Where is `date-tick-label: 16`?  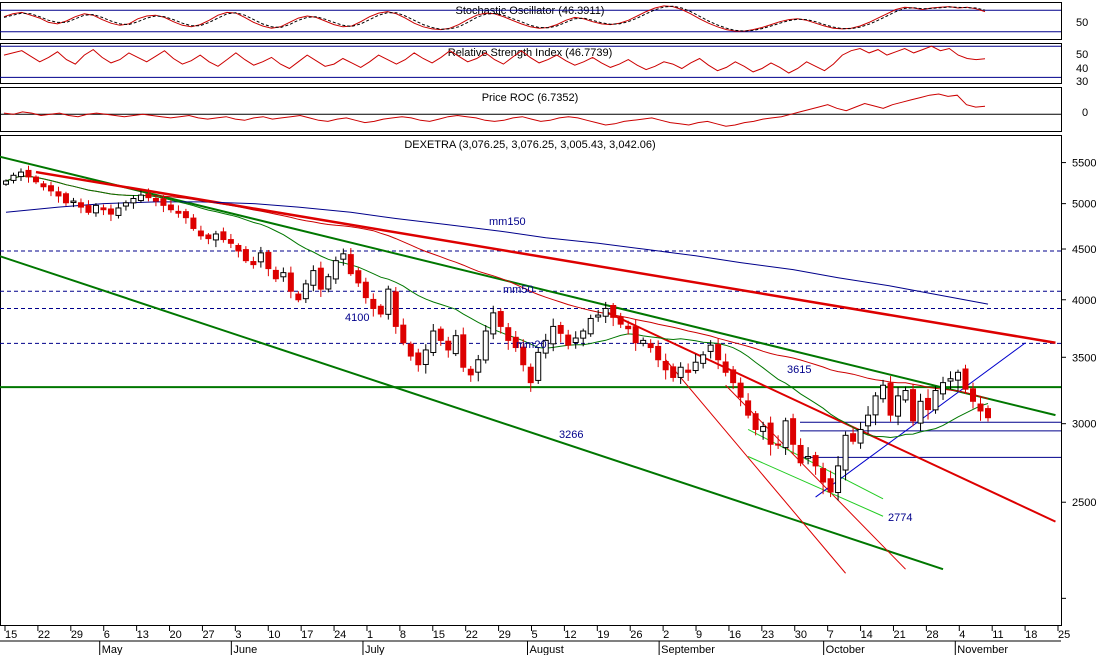
date-tick-label: 16 is located at coordinates (735, 635).